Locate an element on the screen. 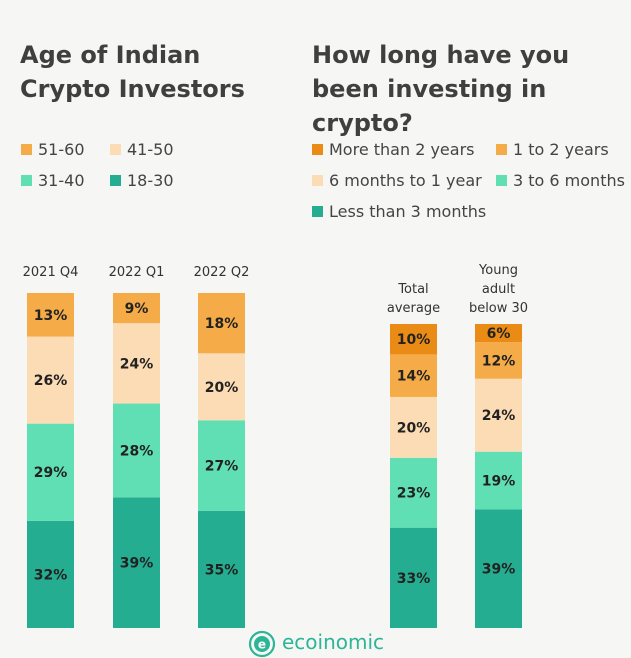 This screenshot has width=631, height=658. legend-label: 3 to 6 months is located at coordinates (569, 180).